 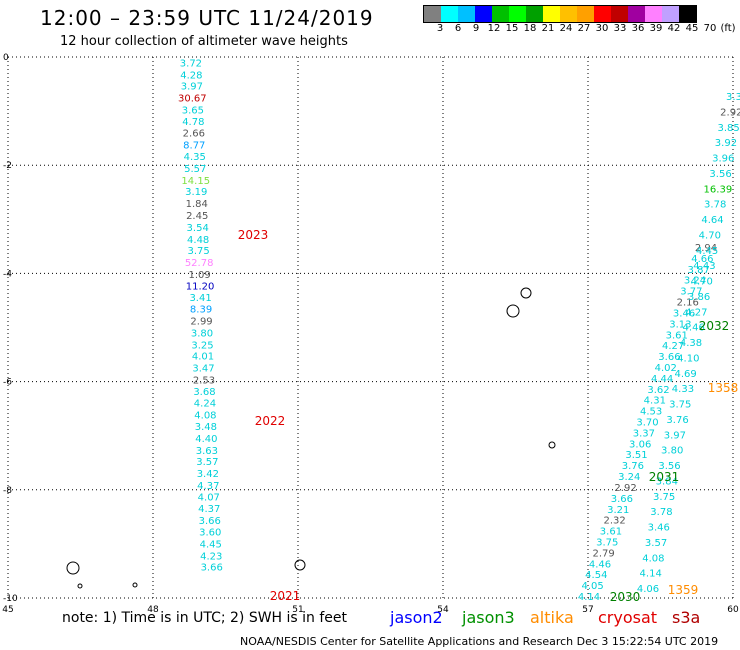 I want to click on swh-value: 3.97, so click(x=192, y=87).